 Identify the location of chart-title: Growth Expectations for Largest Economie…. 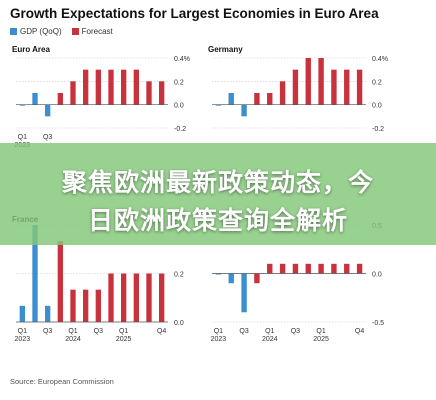
(194, 13).